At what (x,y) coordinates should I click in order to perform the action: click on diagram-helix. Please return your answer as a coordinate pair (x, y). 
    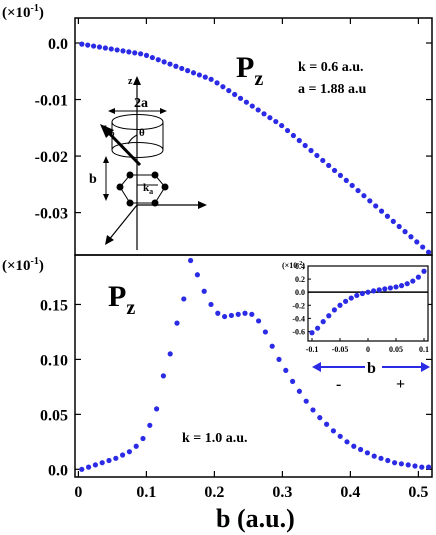
    Looking at the image, I should click on (137, 136).